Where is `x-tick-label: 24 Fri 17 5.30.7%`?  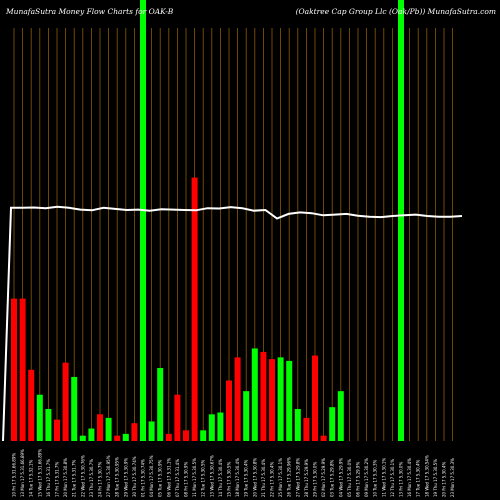
x-tick-label: 24 Fri 17 5.30.7% is located at coordinates (100, 479).